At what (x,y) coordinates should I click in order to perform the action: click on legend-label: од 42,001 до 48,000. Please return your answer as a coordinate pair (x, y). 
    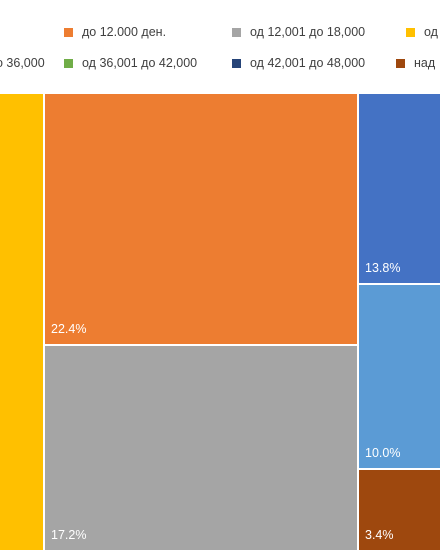
    Looking at the image, I should click on (308, 63).